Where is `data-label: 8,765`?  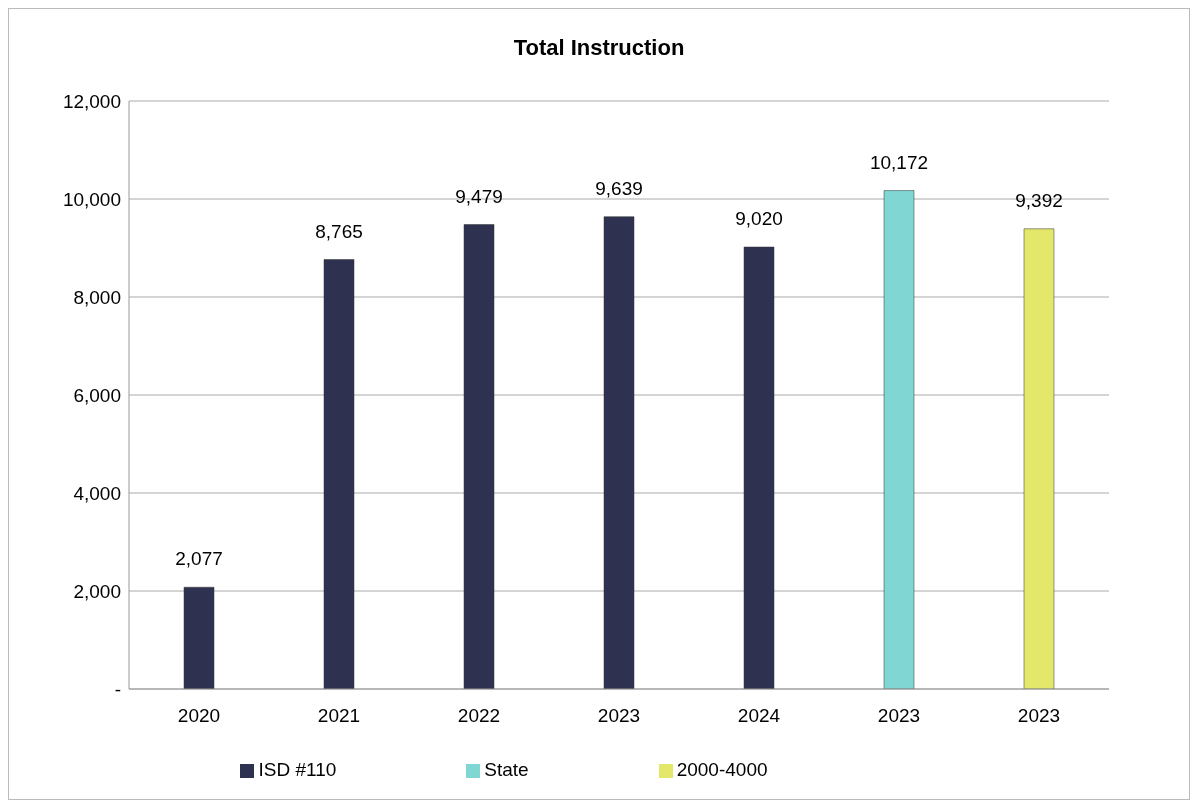
data-label: 8,765 is located at coordinates (339, 231).